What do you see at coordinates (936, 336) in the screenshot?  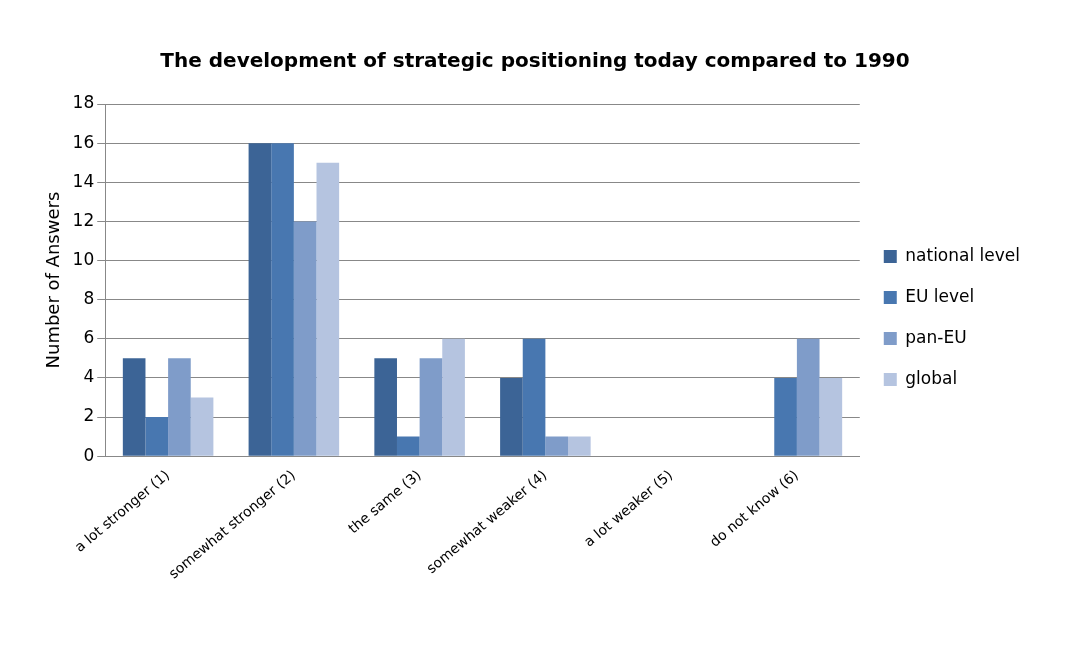 I see `legend-label: pan-EU` at bounding box center [936, 336].